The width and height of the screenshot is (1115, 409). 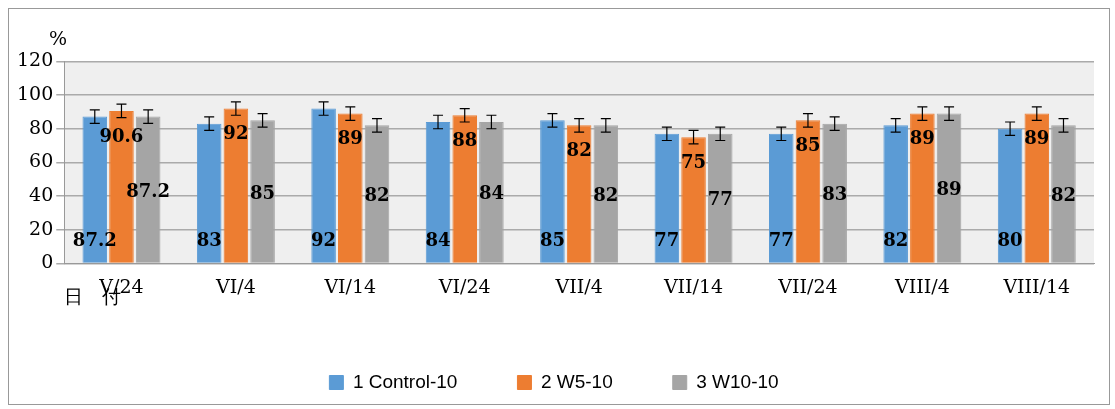 I want to click on x-tick-label: VII/4, so click(x=578, y=285).